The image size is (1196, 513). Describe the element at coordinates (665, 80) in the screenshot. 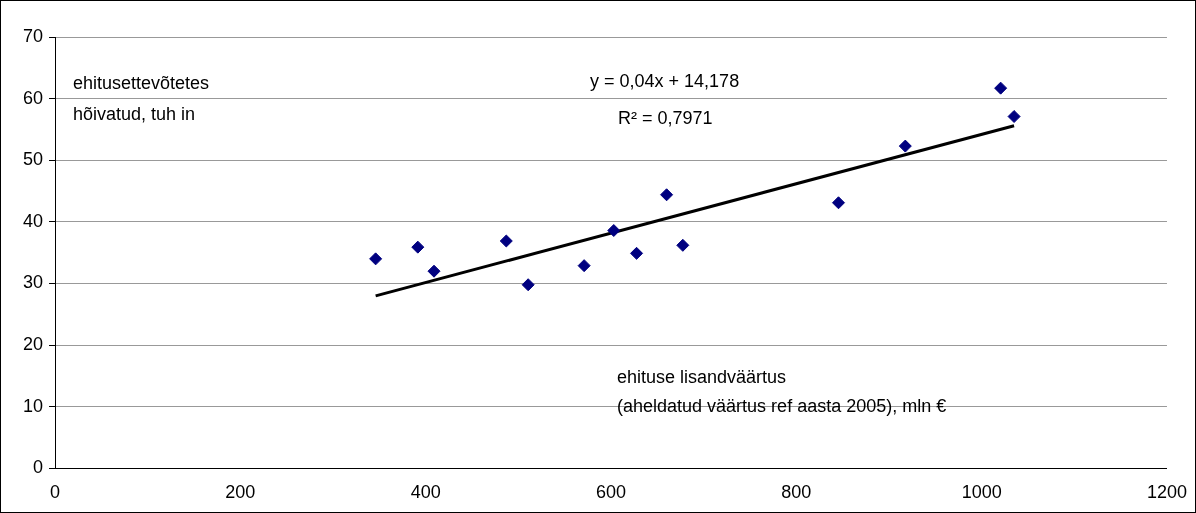

I see `annotation: y = 0,04x + 14,178` at that location.